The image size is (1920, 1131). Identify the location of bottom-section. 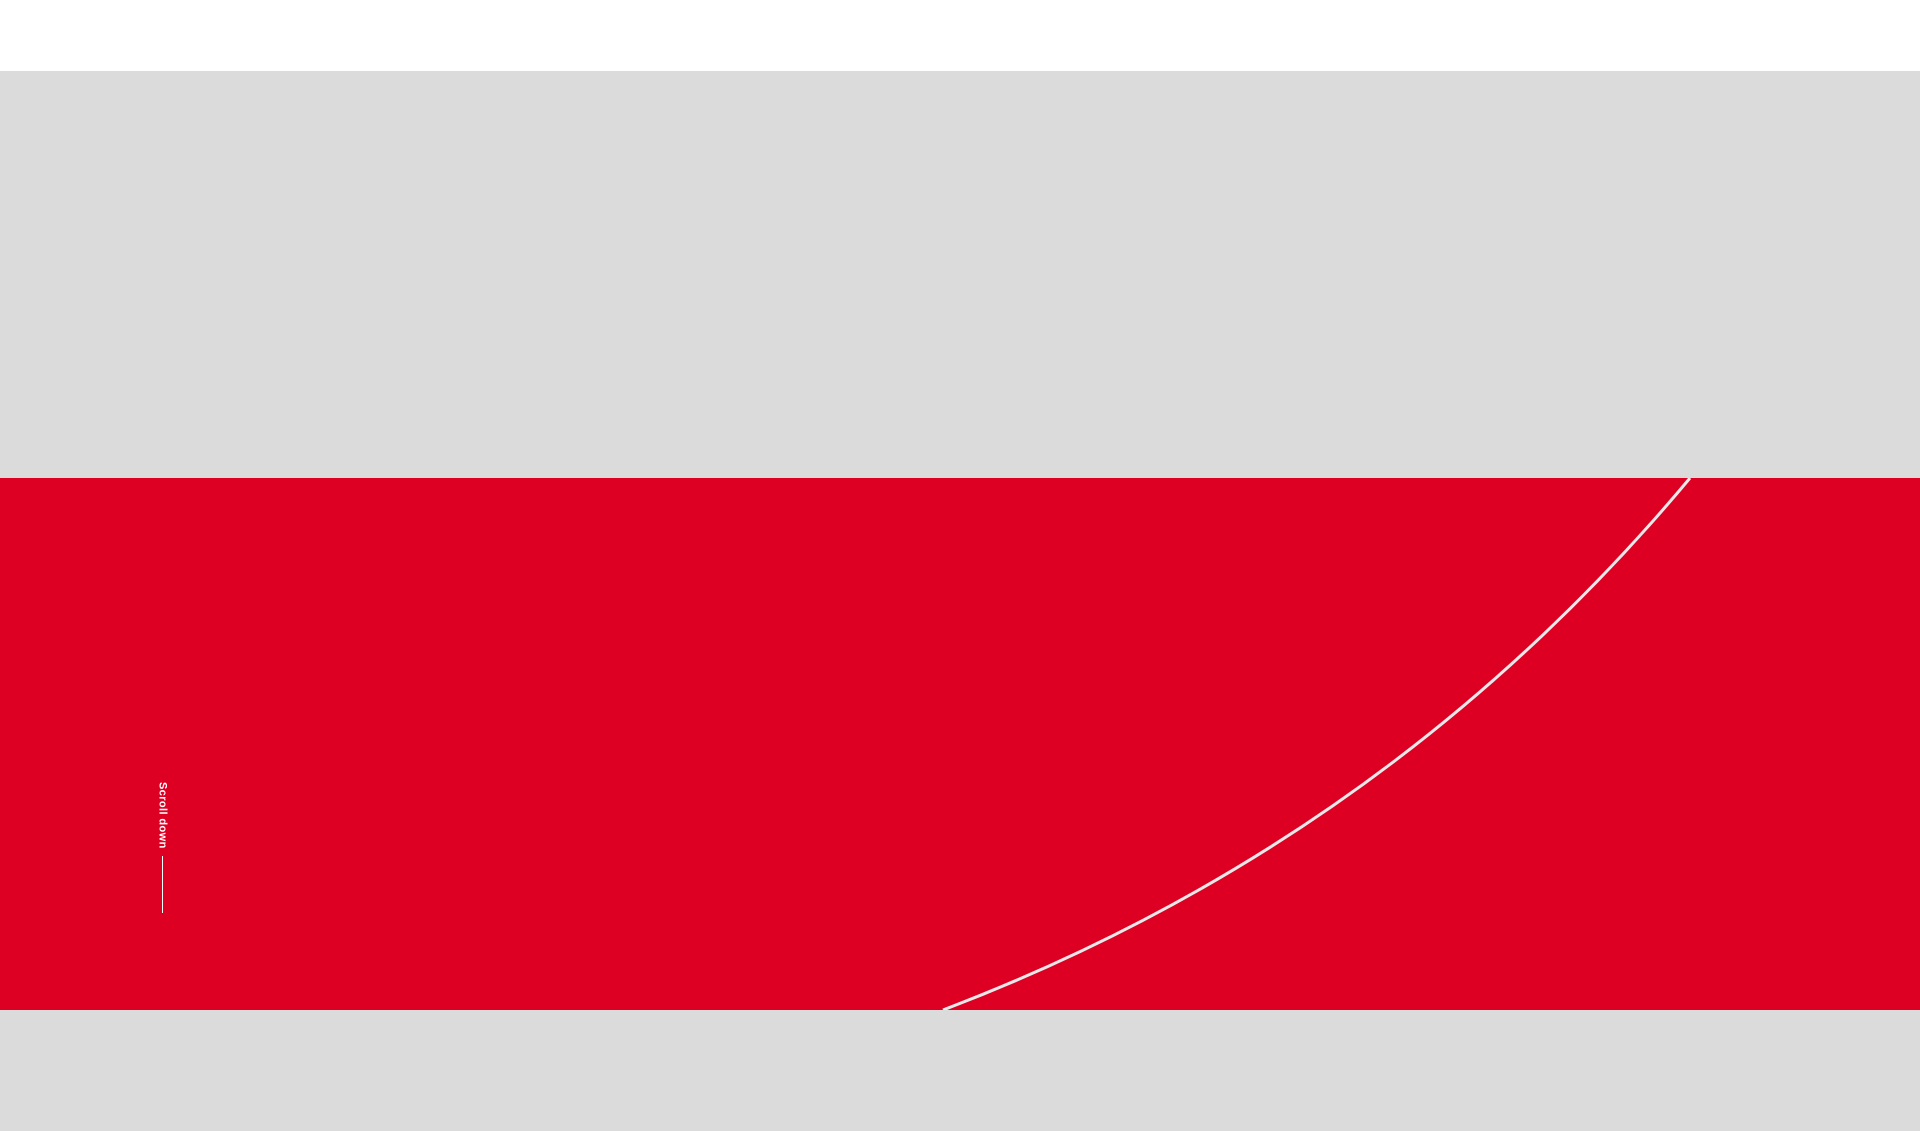
(960, 1070).